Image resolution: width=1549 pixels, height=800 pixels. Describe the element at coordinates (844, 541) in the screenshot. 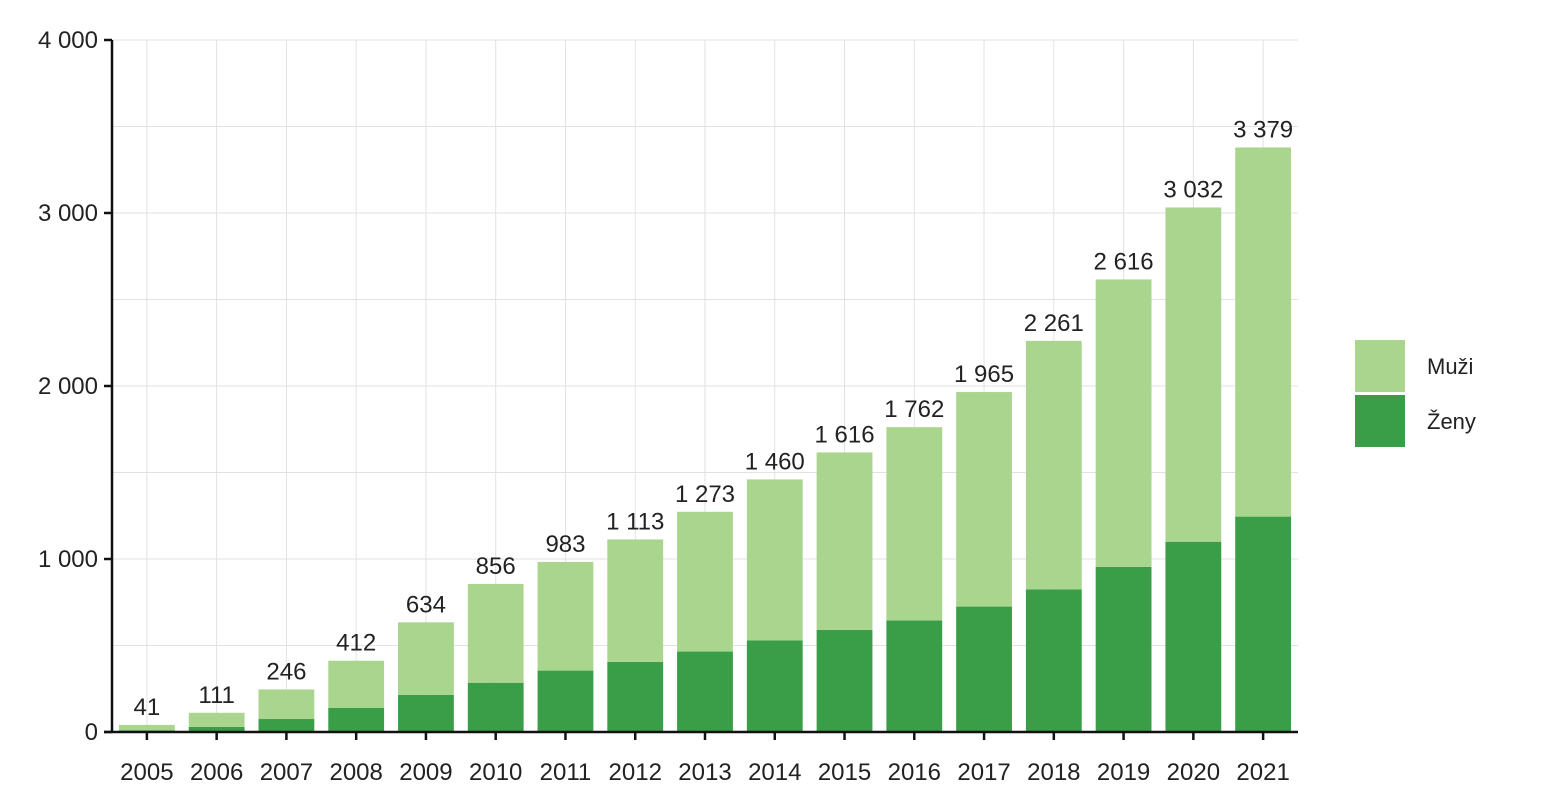

I see `bar-muzi-2015` at that location.